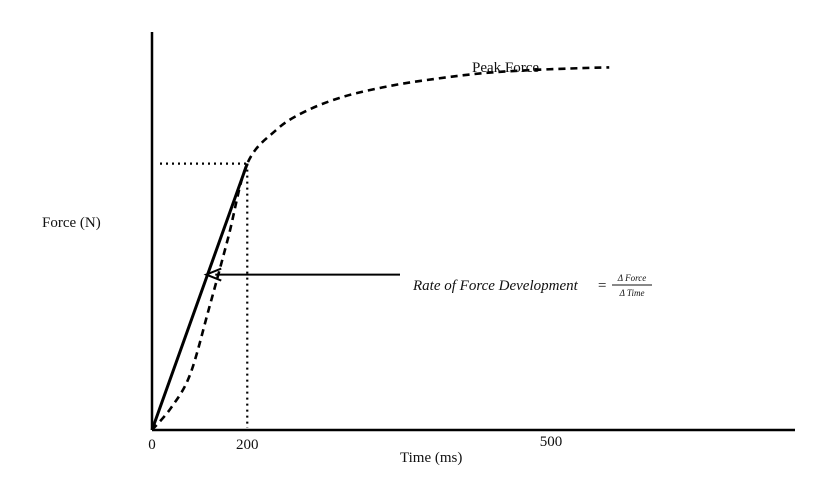  Describe the element at coordinates (632, 278) in the screenshot. I see `fraction-numerator: Δ Force` at that location.